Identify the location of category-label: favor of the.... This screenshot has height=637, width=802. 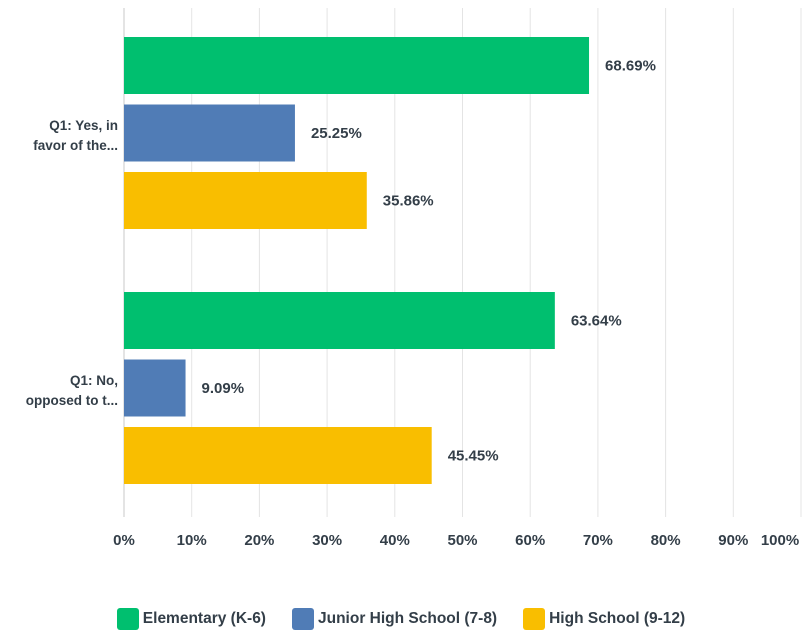
(75, 145).